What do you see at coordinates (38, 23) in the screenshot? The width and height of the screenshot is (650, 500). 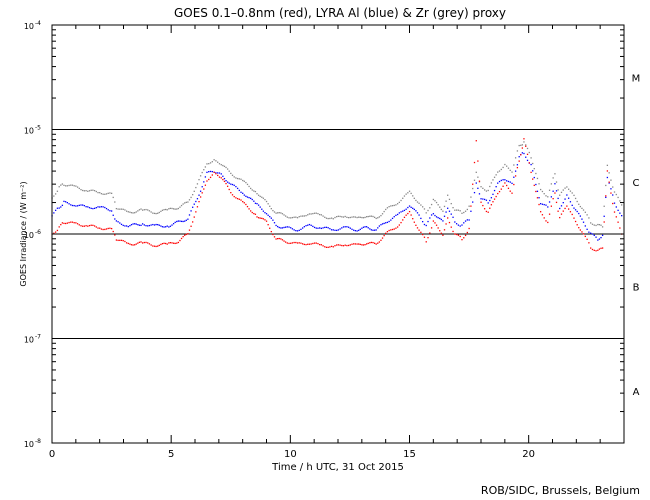 I see `y-tick-label-exp: -4` at bounding box center [38, 23].